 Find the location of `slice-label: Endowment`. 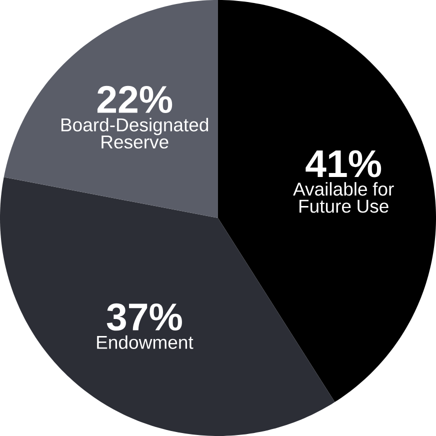

slice-label: Endowment is located at coordinates (145, 342).